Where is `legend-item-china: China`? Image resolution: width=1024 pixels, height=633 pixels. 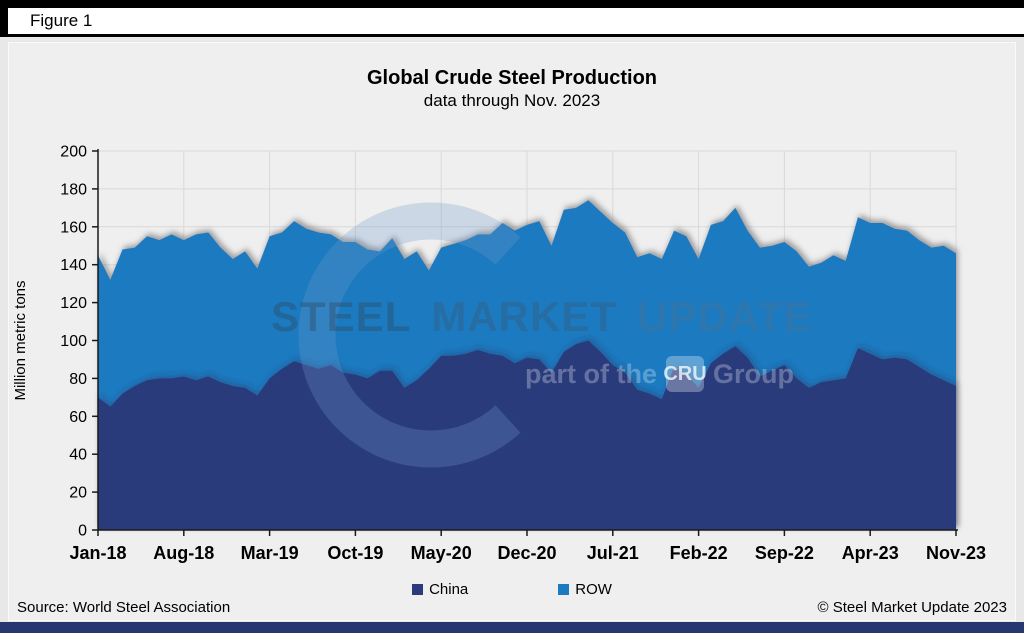 legend-item-china: China is located at coordinates (440, 589).